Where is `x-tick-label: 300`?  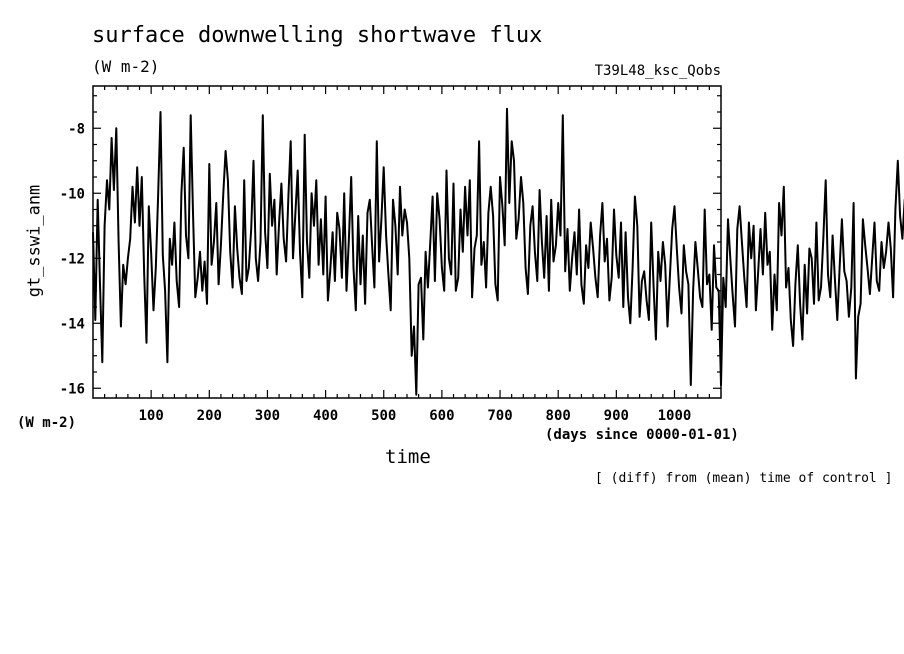
x-tick-label: 300 is located at coordinates (267, 416).